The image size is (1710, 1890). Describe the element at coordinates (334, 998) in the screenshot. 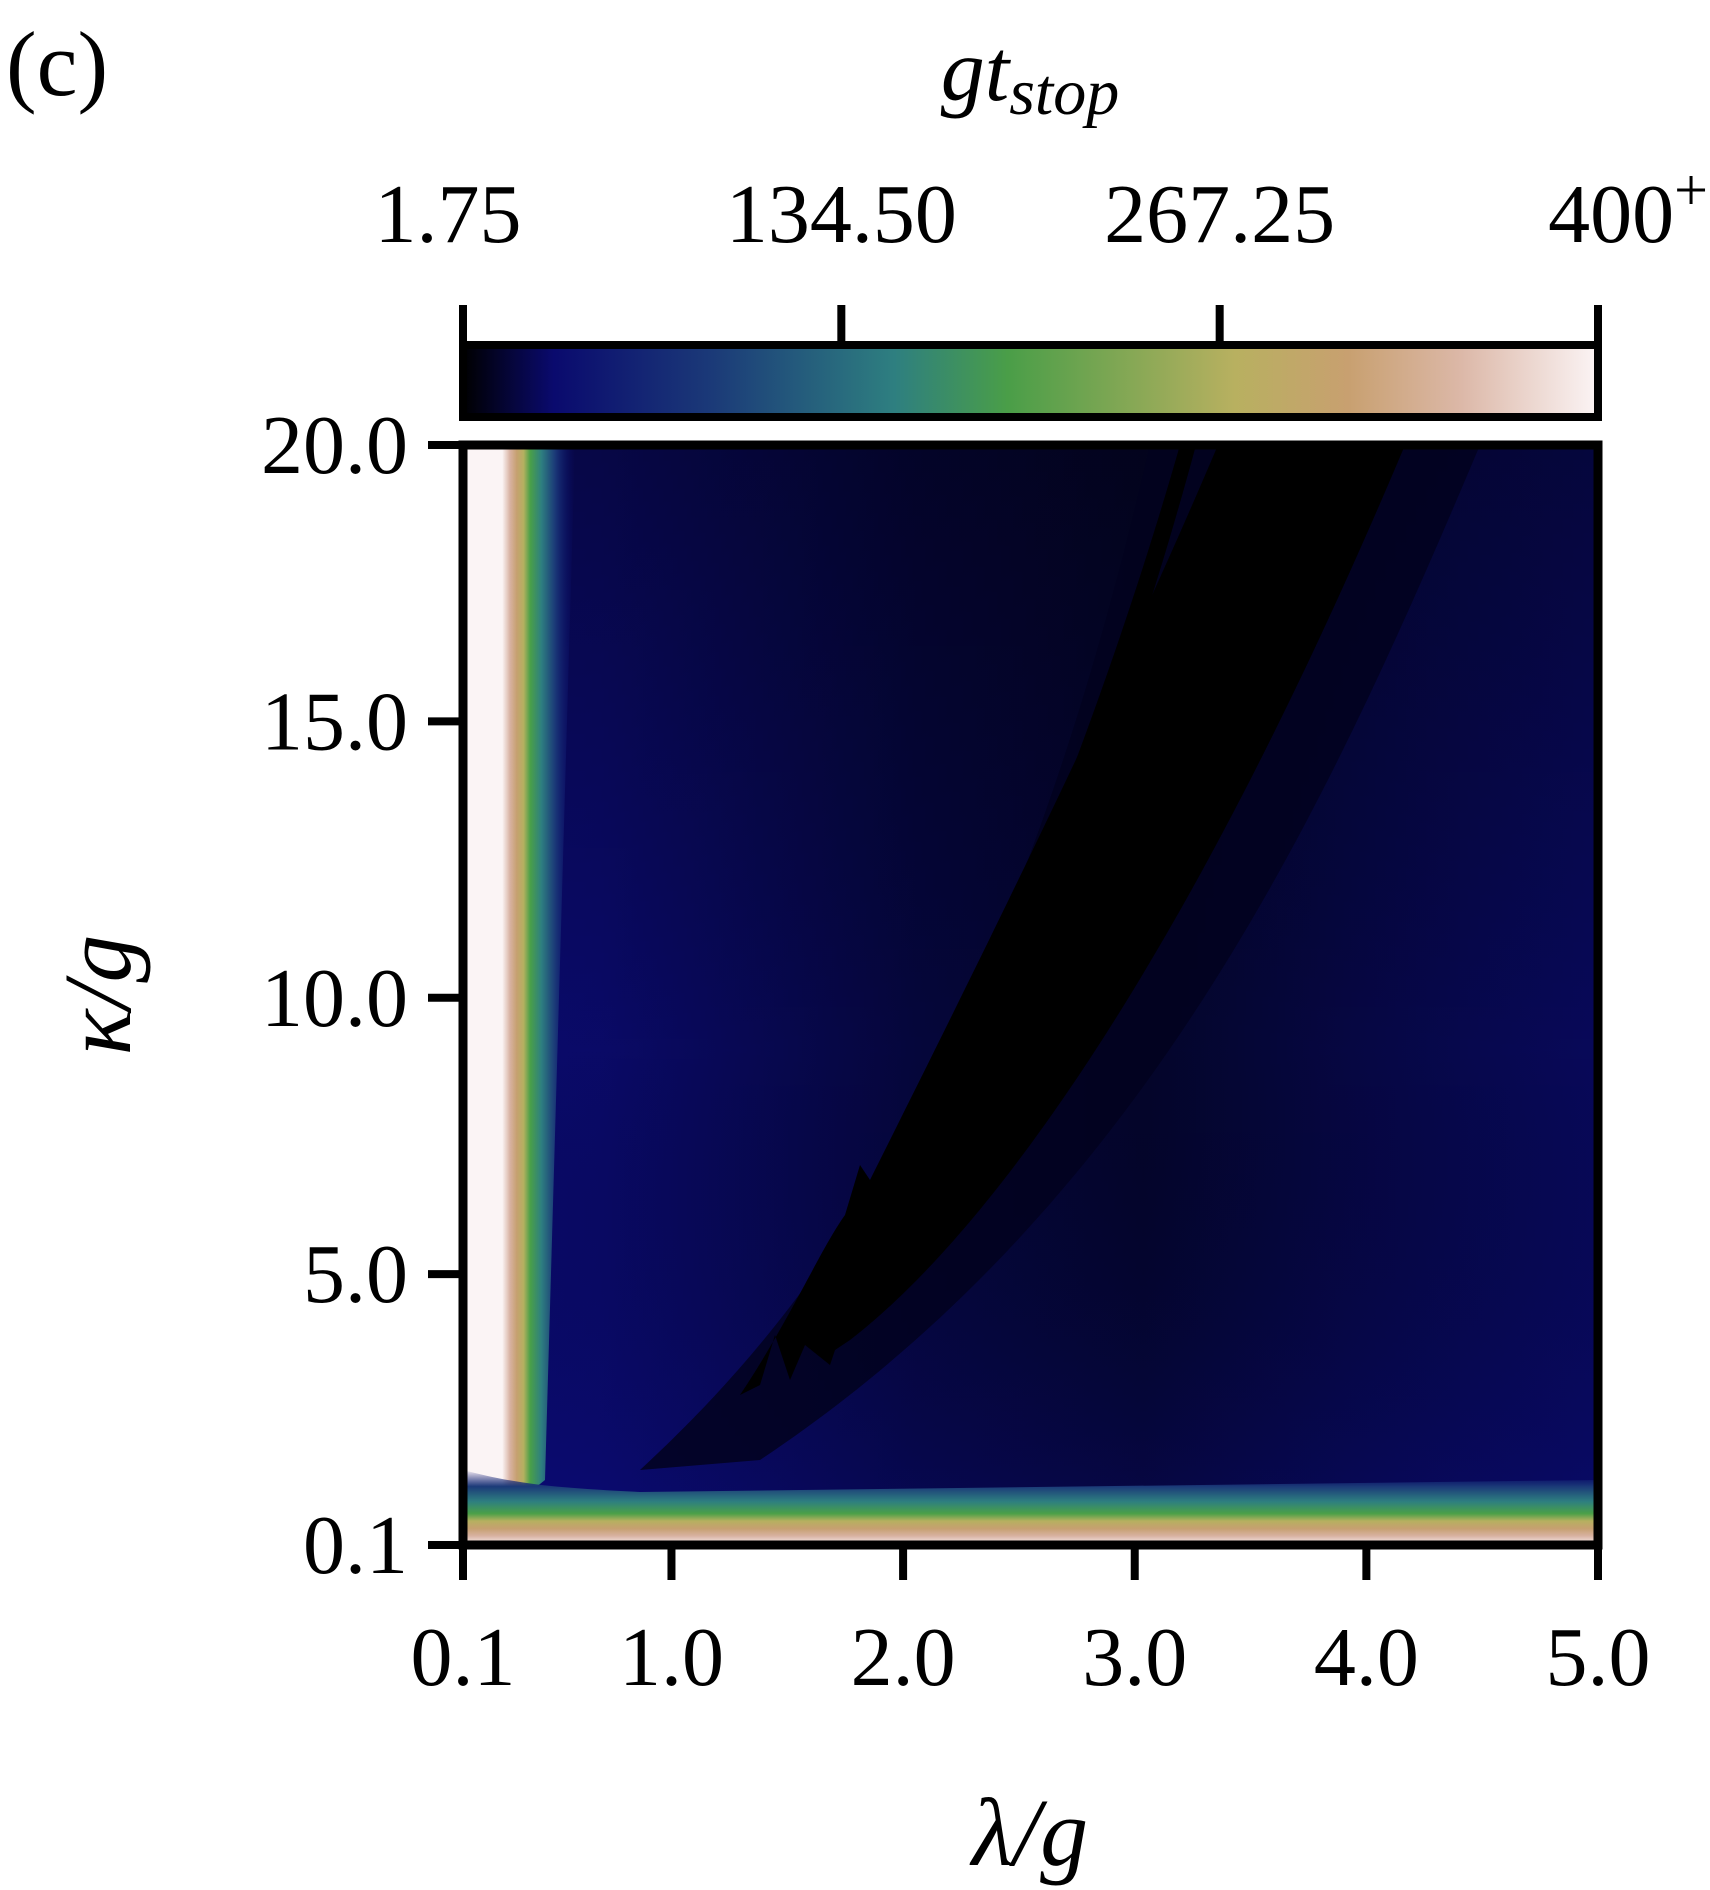

I see `y-tick-label: 10.0` at that location.